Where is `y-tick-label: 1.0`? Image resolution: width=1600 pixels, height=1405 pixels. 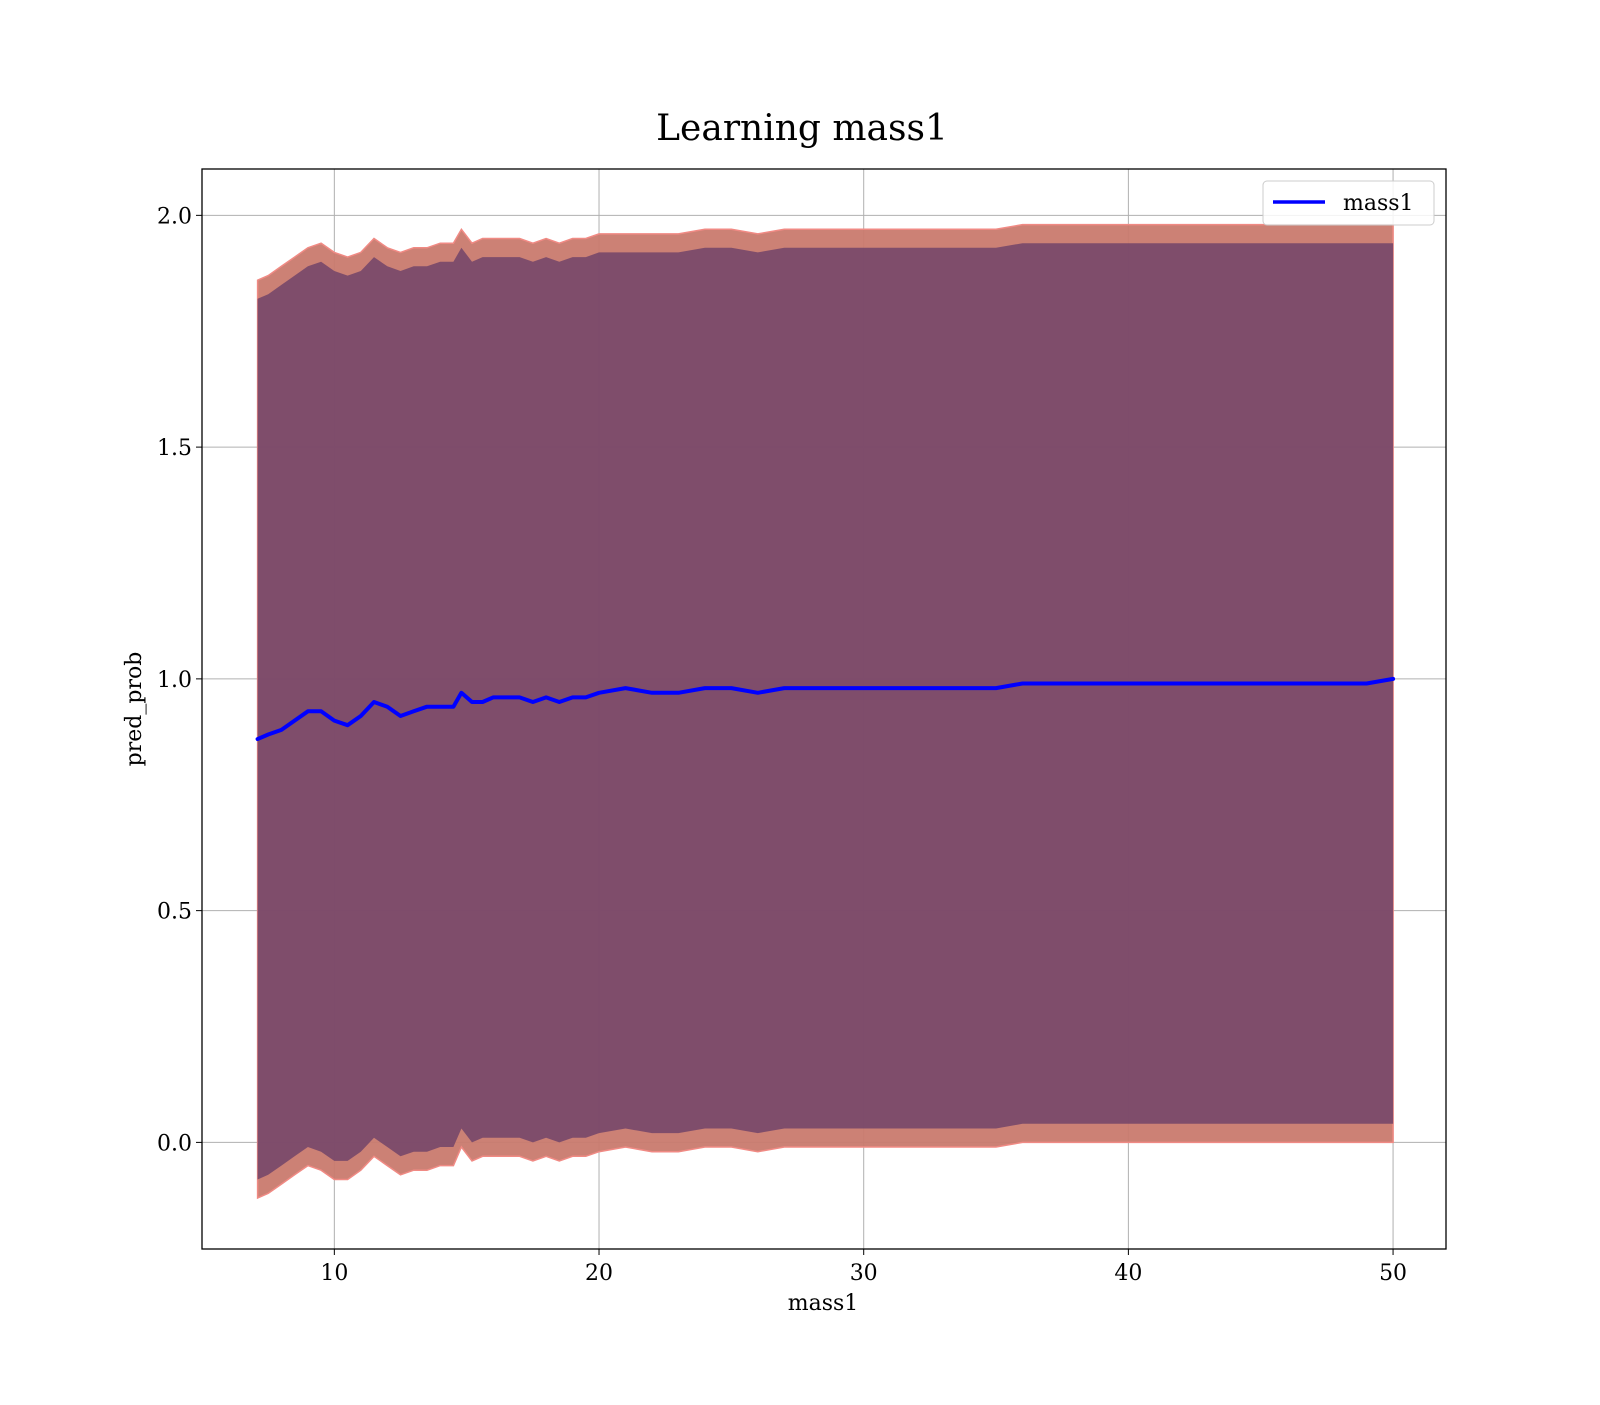 y-tick-label: 1.0 is located at coordinates (174, 680).